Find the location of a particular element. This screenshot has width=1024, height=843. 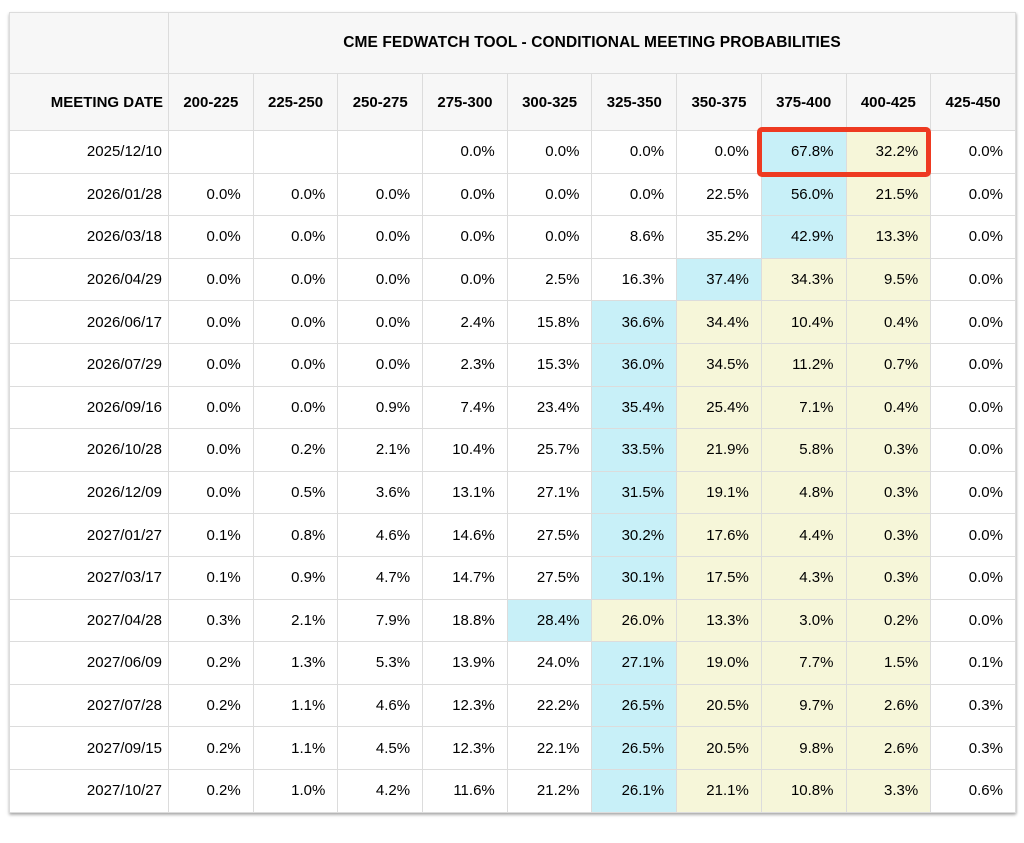

meeting-date-cell: 2025/12/10 is located at coordinates (89, 152).